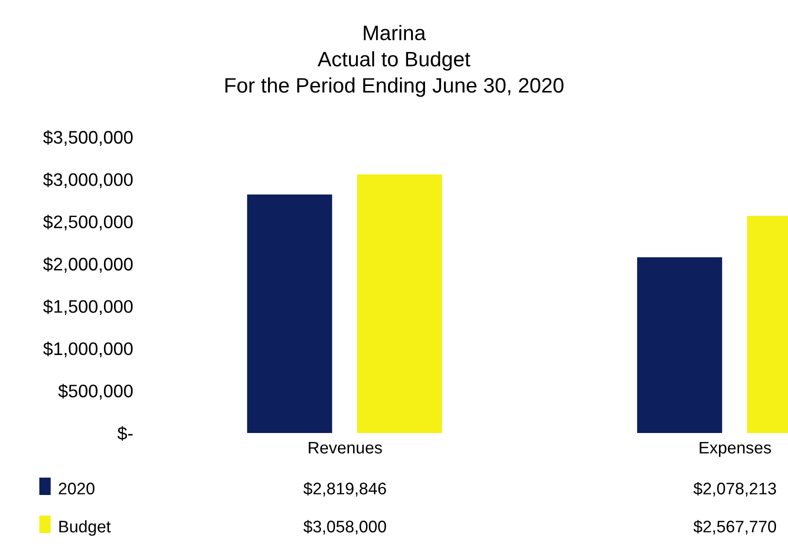 Image resolution: width=788 pixels, height=544 pixels. What do you see at coordinates (88, 350) in the screenshot?
I see `y-tick-label: $1,000,000` at bounding box center [88, 350].